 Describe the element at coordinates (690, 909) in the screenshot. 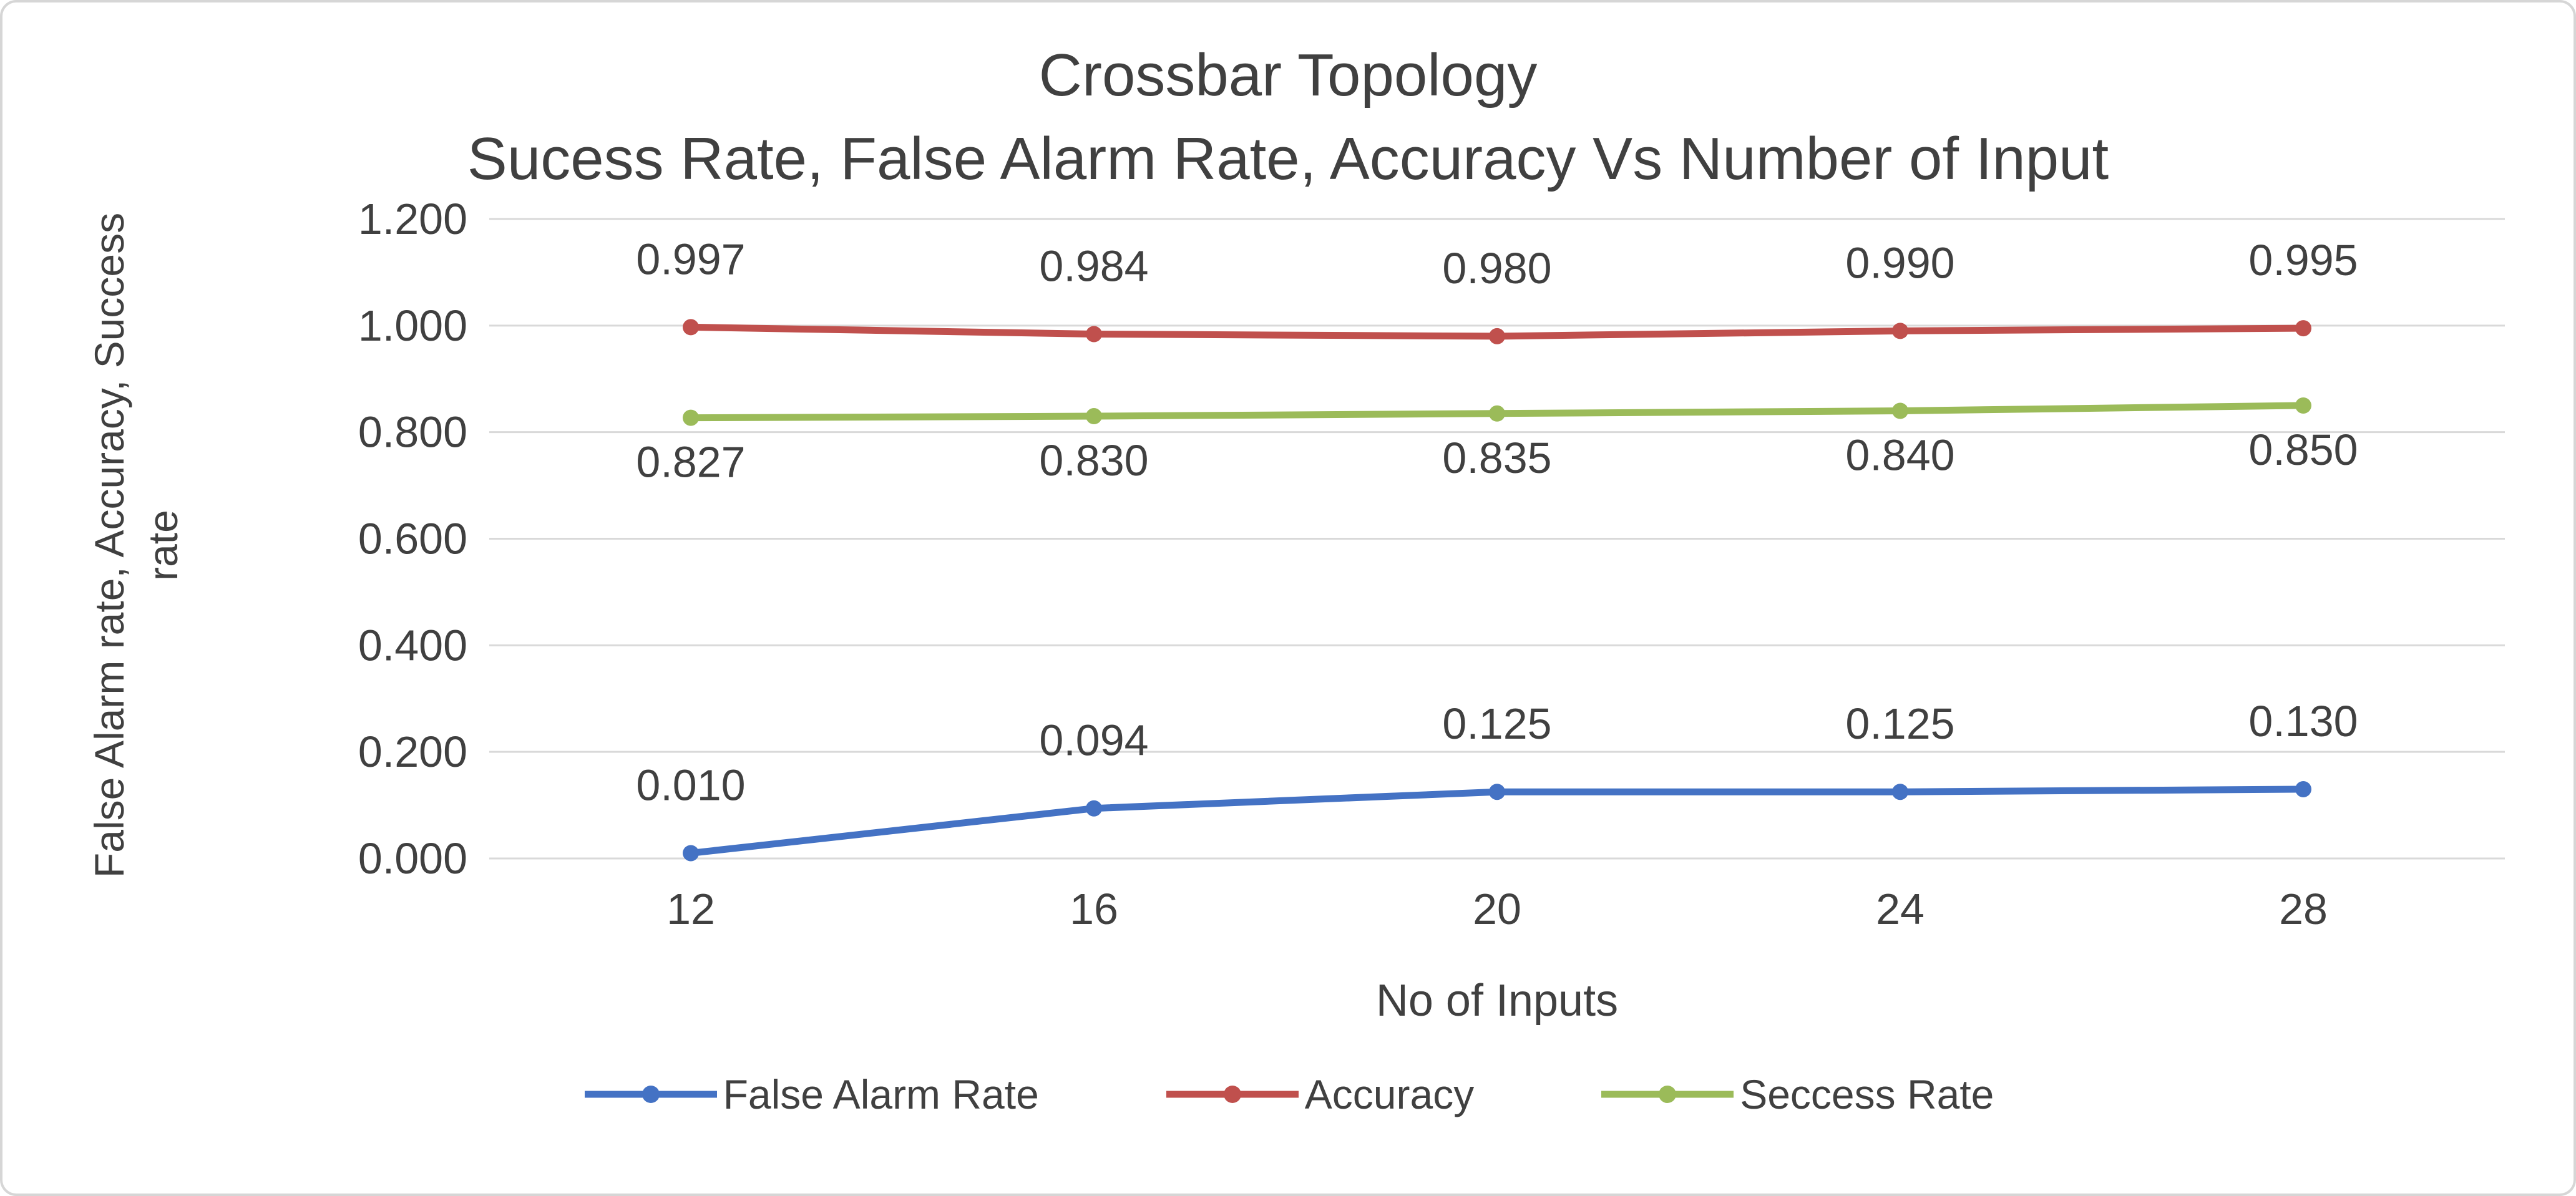

I see `x-tick-label: 12` at that location.